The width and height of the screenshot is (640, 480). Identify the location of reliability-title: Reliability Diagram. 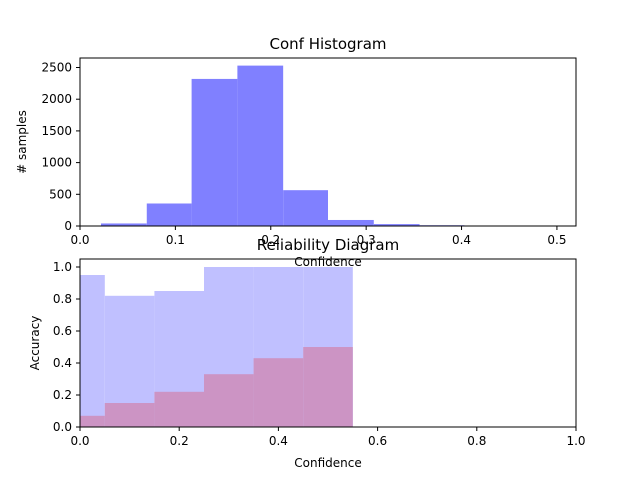
(328, 245).